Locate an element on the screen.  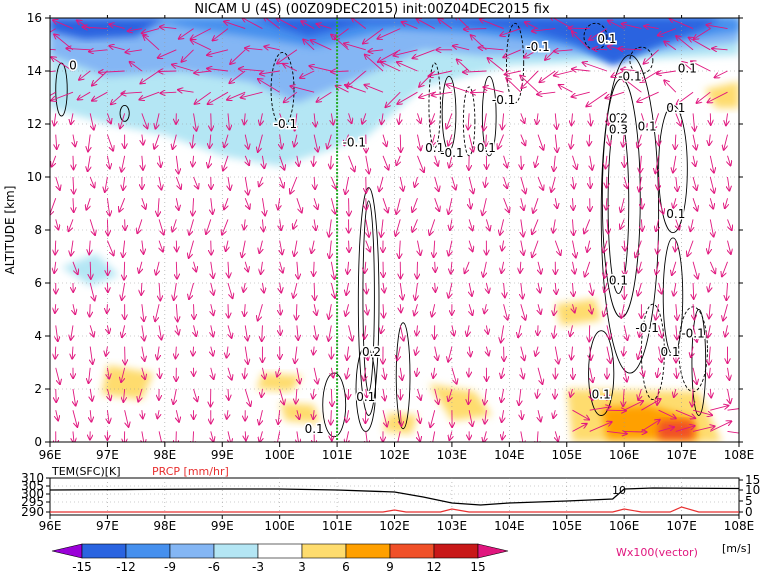
colorbar-label-3: -6 is located at coordinates (214, 567).